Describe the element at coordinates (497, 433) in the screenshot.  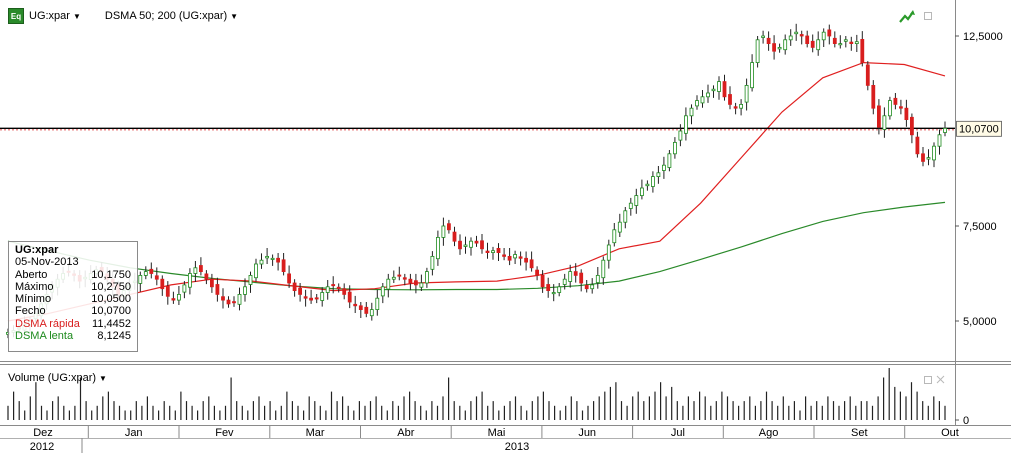
I see `month-label: Mai` at that location.